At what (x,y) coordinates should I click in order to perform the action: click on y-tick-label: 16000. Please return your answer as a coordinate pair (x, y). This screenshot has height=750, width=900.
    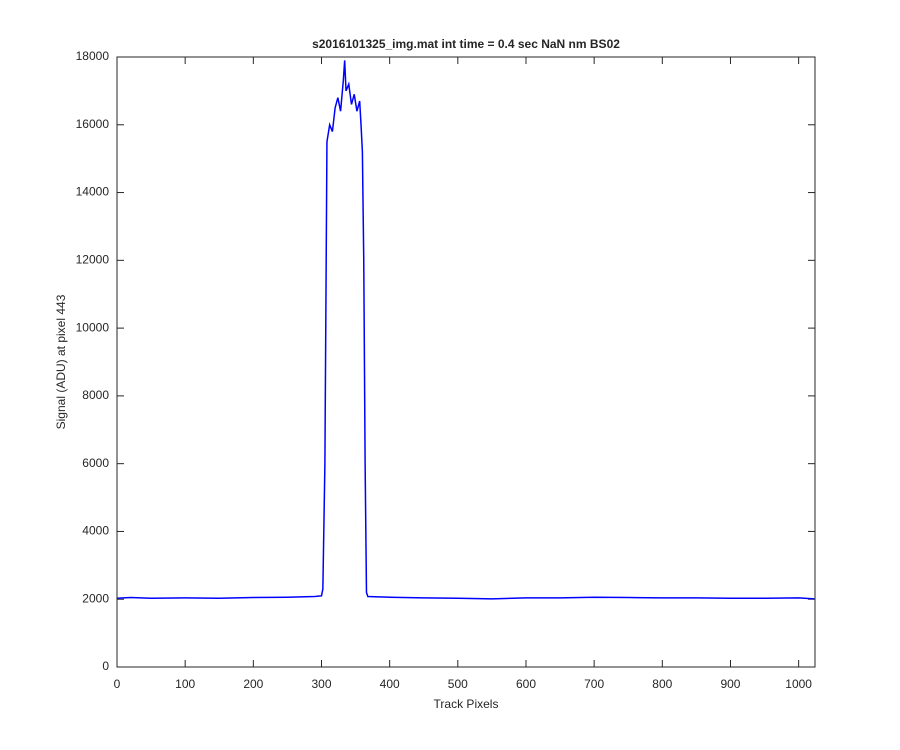
    Looking at the image, I should click on (93, 124).